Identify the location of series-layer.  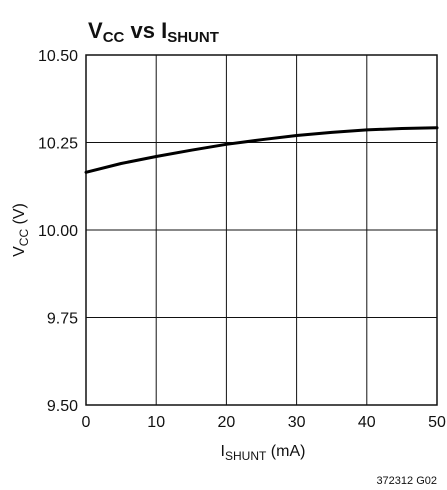
(261, 150).